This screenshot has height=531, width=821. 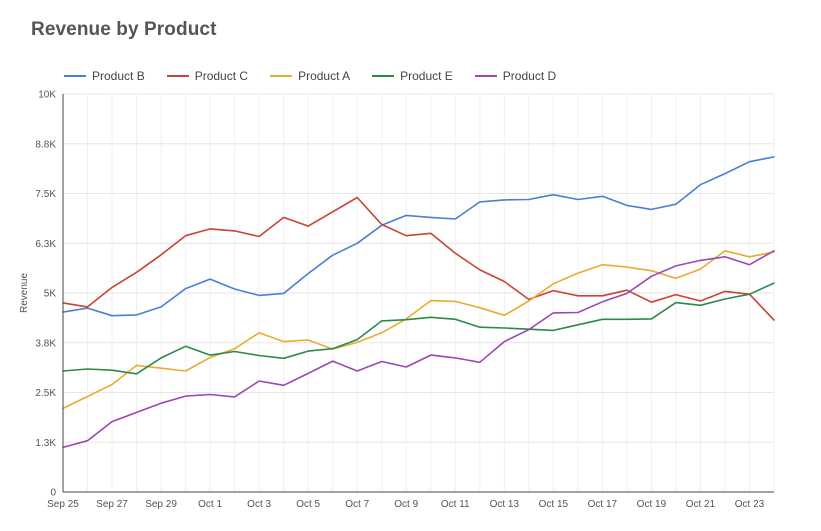 I want to click on x-tick-label: Oct 5, so click(x=308, y=504).